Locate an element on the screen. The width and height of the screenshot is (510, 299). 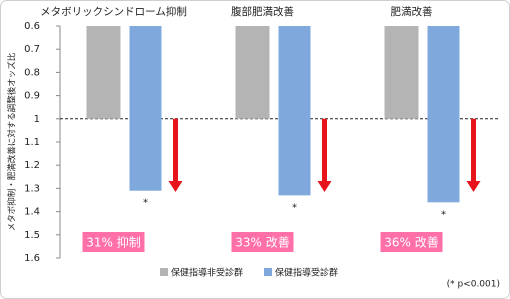
y-tick-label: 0.8 is located at coordinates (32, 72).